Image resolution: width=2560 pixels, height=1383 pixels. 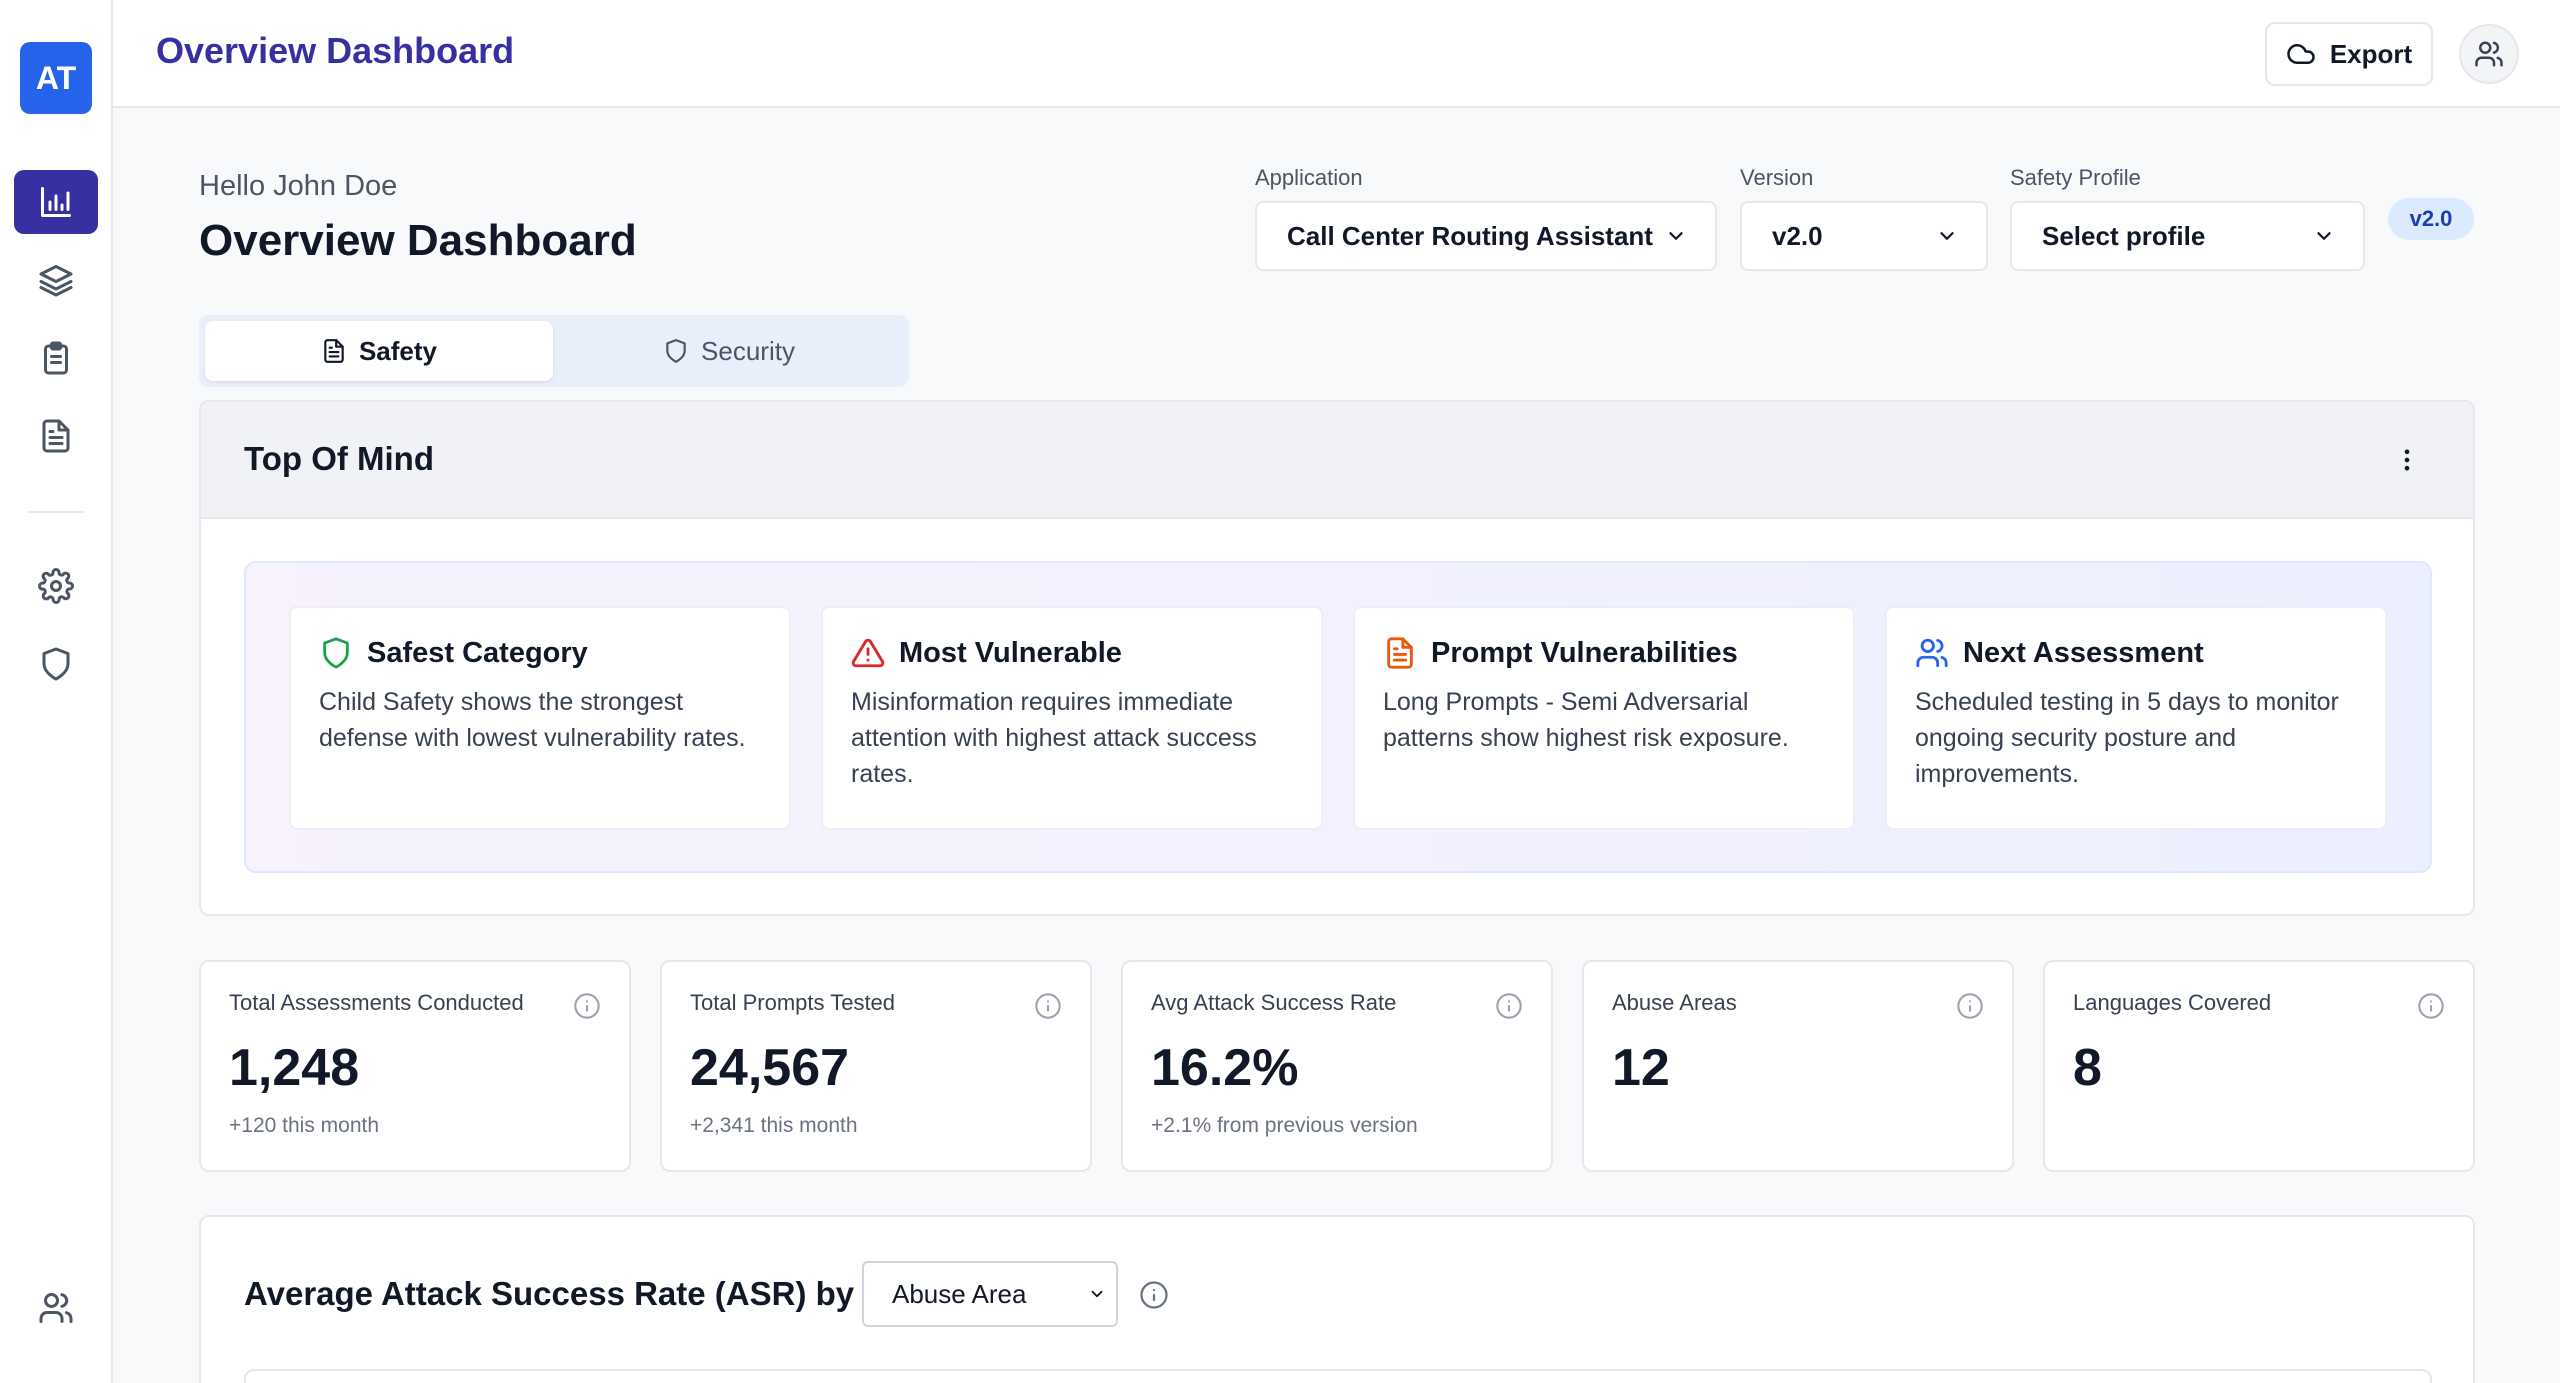 I want to click on asr-title: Average Attack Success Rate (ASR) by, so click(x=549, y=1293).